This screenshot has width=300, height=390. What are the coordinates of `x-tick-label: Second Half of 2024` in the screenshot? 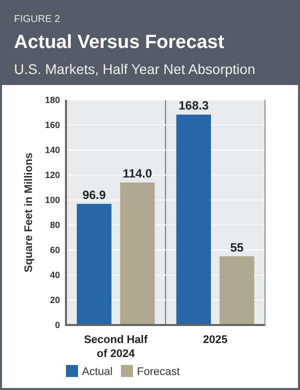 It's located at (116, 347).